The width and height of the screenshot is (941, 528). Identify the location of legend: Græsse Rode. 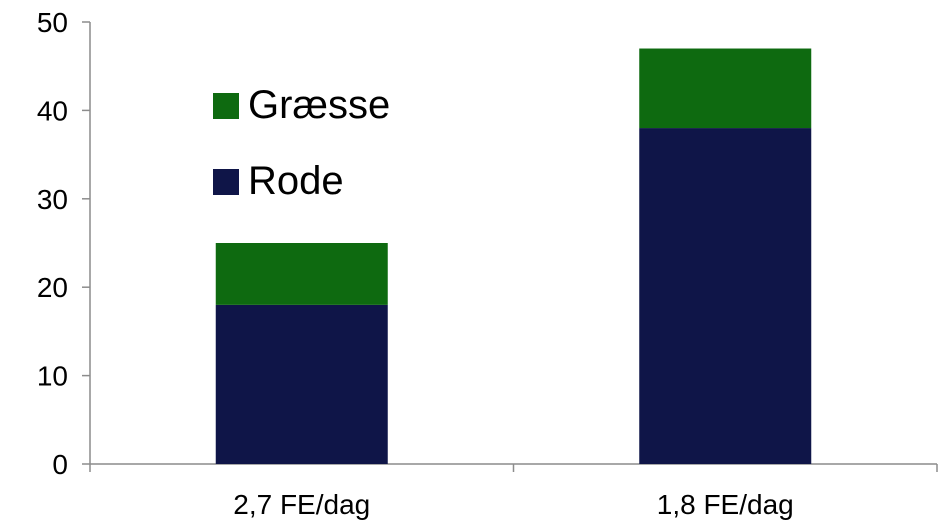
(301, 143).